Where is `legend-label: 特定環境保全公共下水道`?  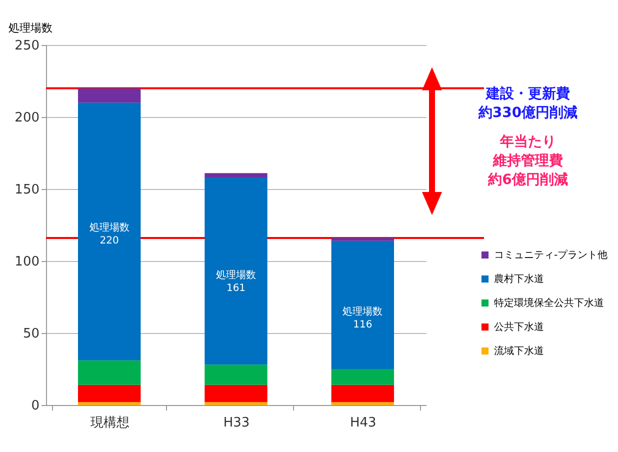 legend-label: 特定環境保全公共下水道 is located at coordinates (549, 303).